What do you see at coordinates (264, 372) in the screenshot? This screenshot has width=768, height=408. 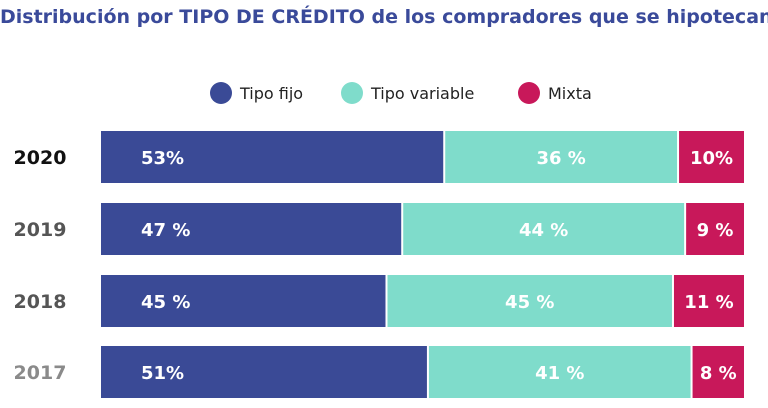 I see `bar-segment-2017-tipo-fijo` at bounding box center [264, 372].